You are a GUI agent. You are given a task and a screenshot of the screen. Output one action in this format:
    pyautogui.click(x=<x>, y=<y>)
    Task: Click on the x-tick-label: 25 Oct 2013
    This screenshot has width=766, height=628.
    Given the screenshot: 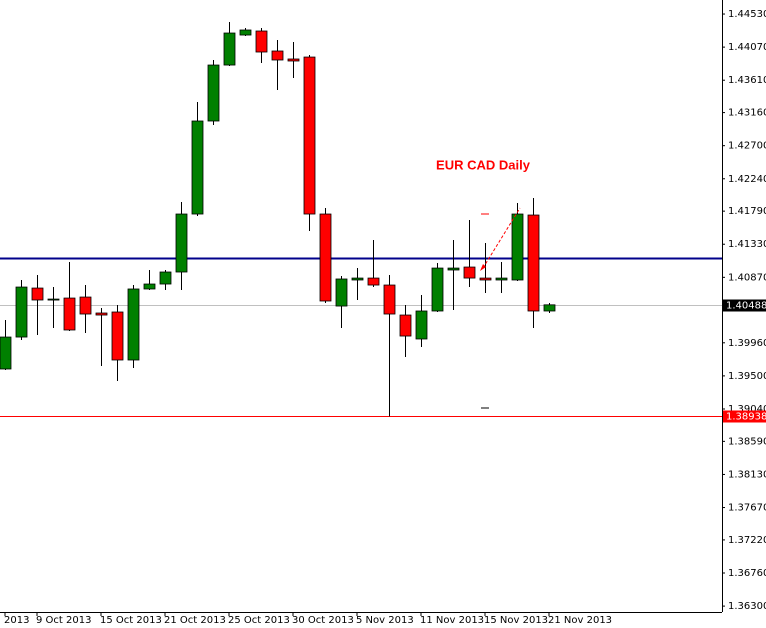 What is the action you would take?
    pyautogui.click(x=259, y=620)
    